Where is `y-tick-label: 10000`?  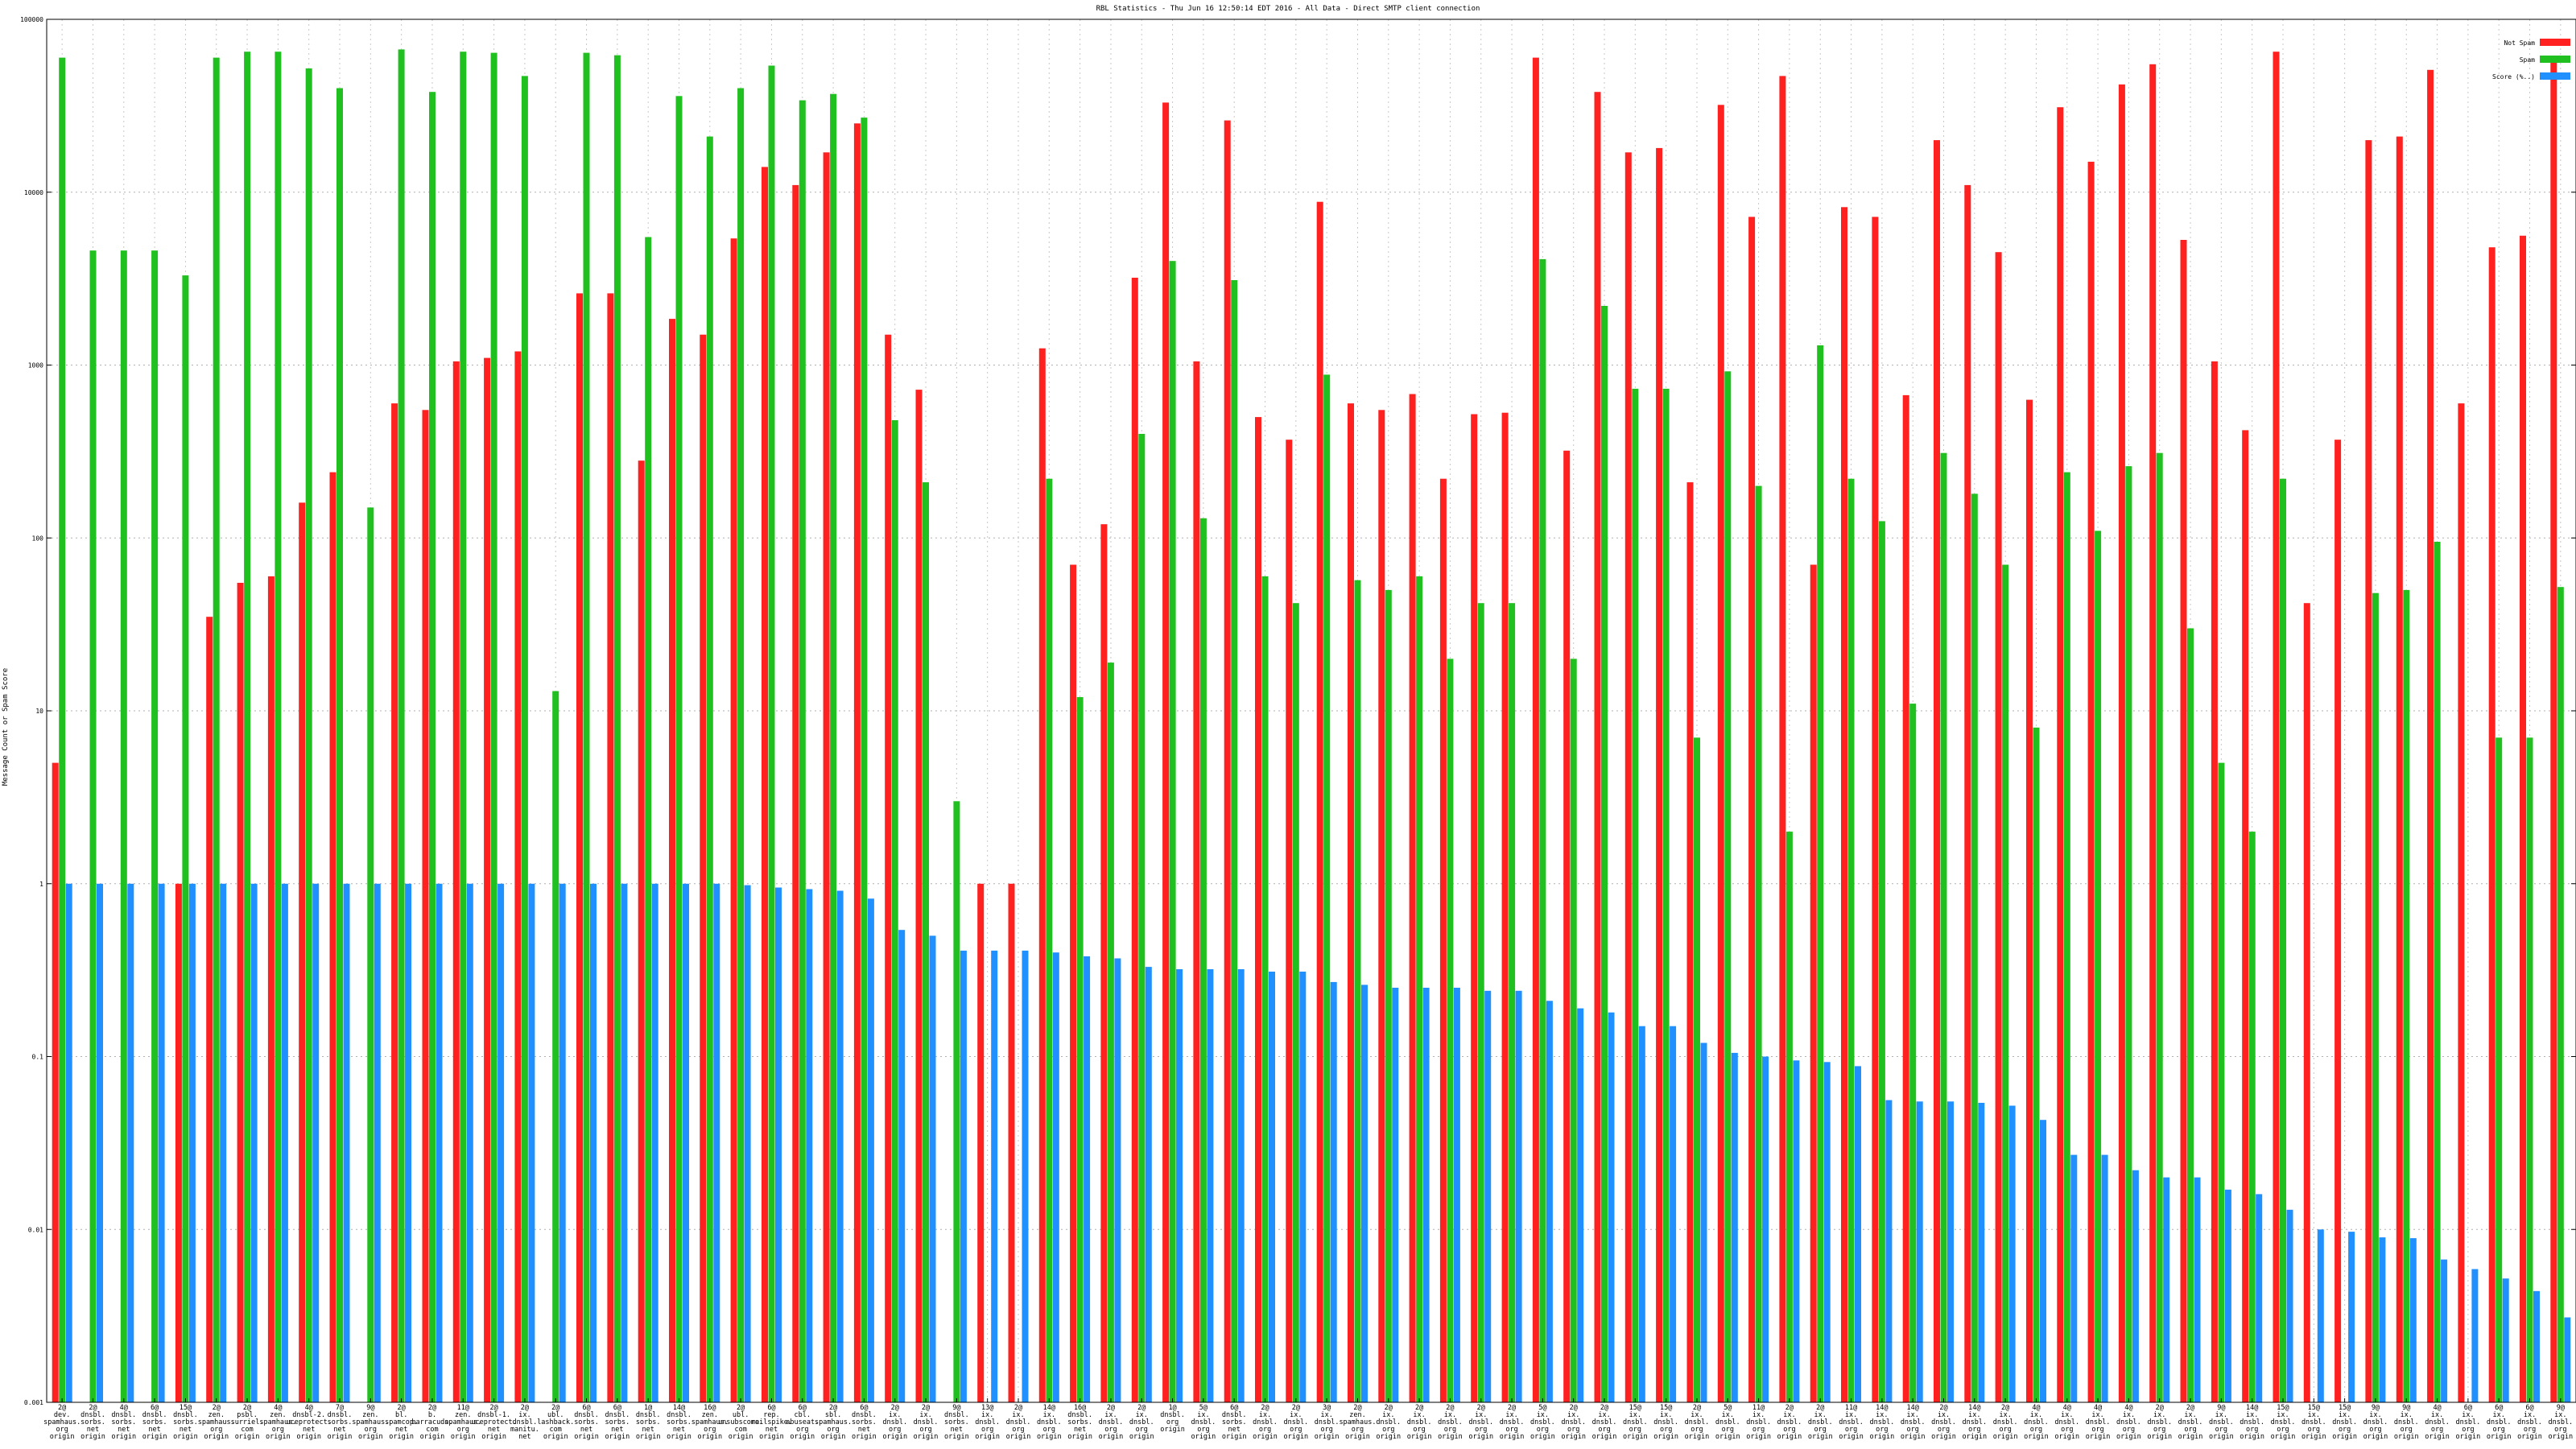
y-tick-label: 10000 is located at coordinates (33, 192).